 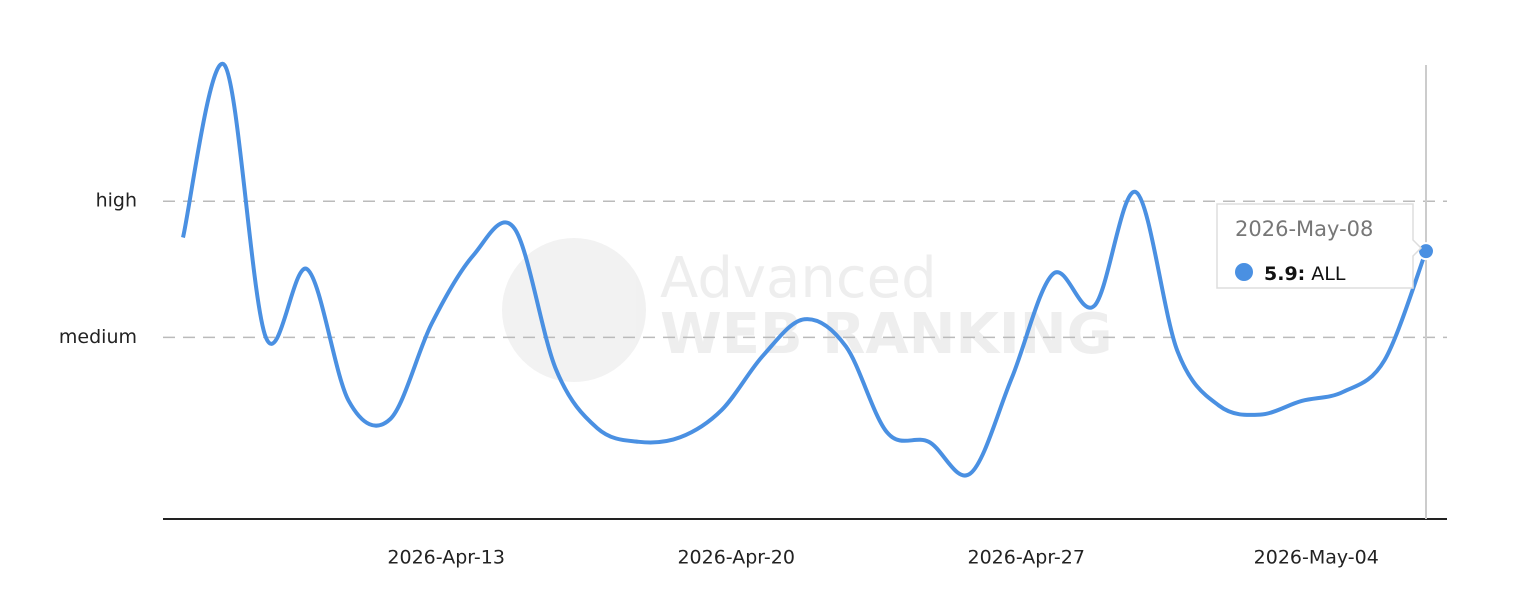 What do you see at coordinates (1304, 229) in the screenshot?
I see `tooltip-date: 2026-May-08` at bounding box center [1304, 229].